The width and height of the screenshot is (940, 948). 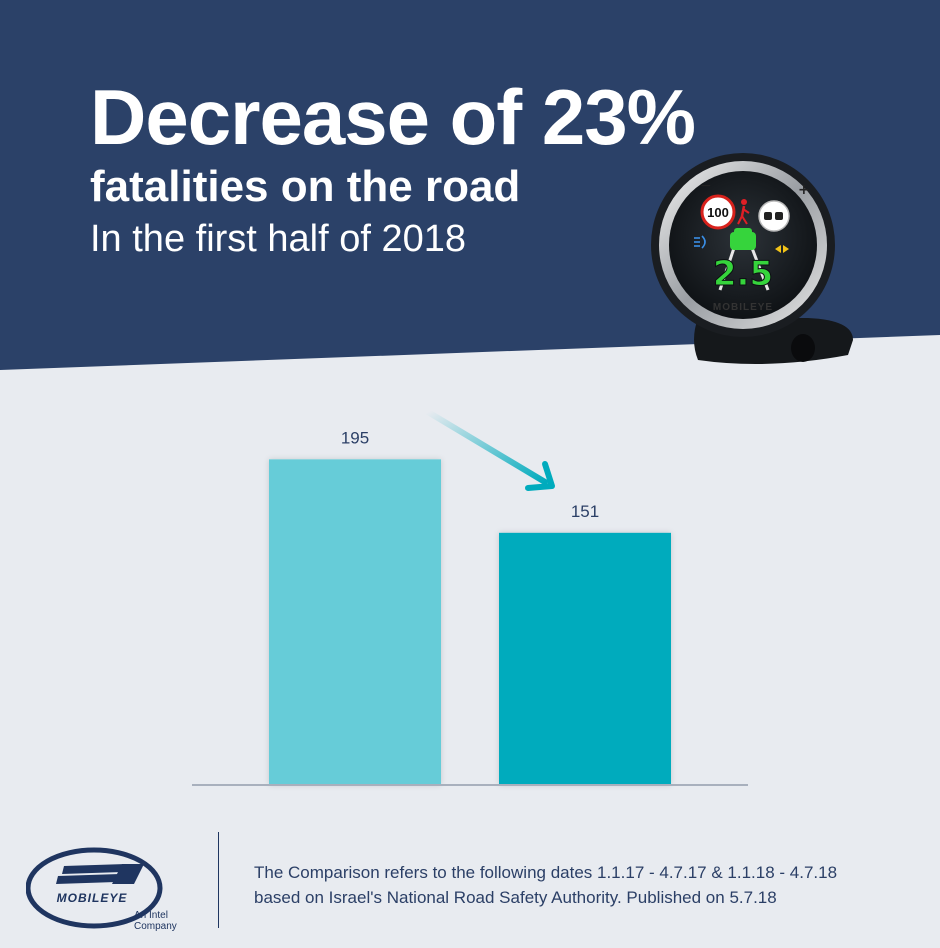 What do you see at coordinates (92, 898) in the screenshot?
I see `logo-brand-text: MOBILEYE` at bounding box center [92, 898].